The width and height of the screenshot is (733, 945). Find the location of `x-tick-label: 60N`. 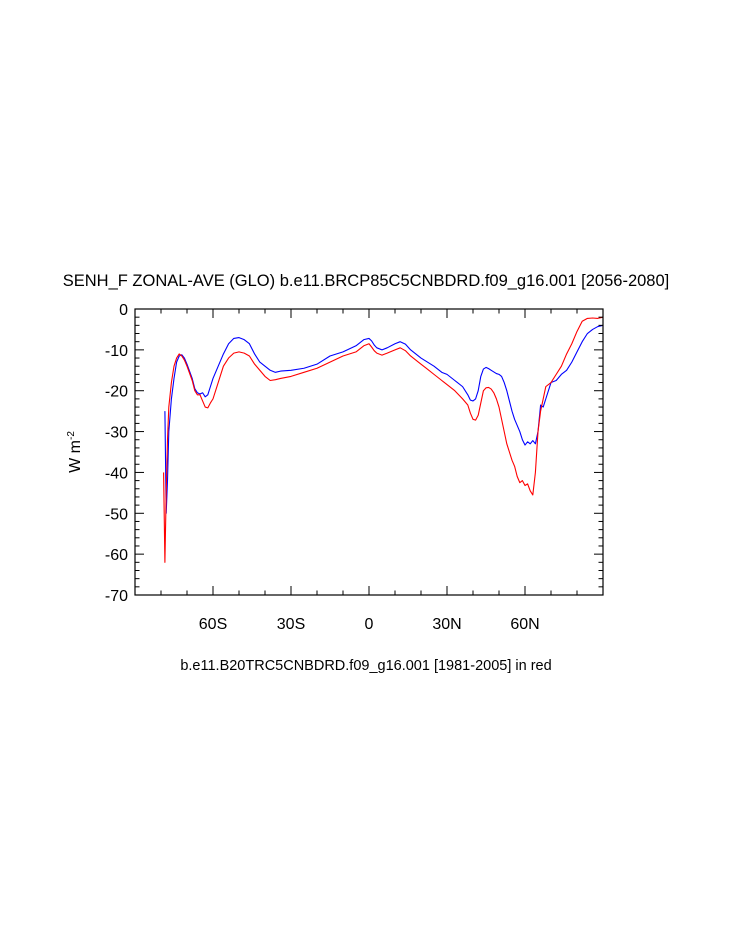

x-tick-label: 60N is located at coordinates (524, 624).